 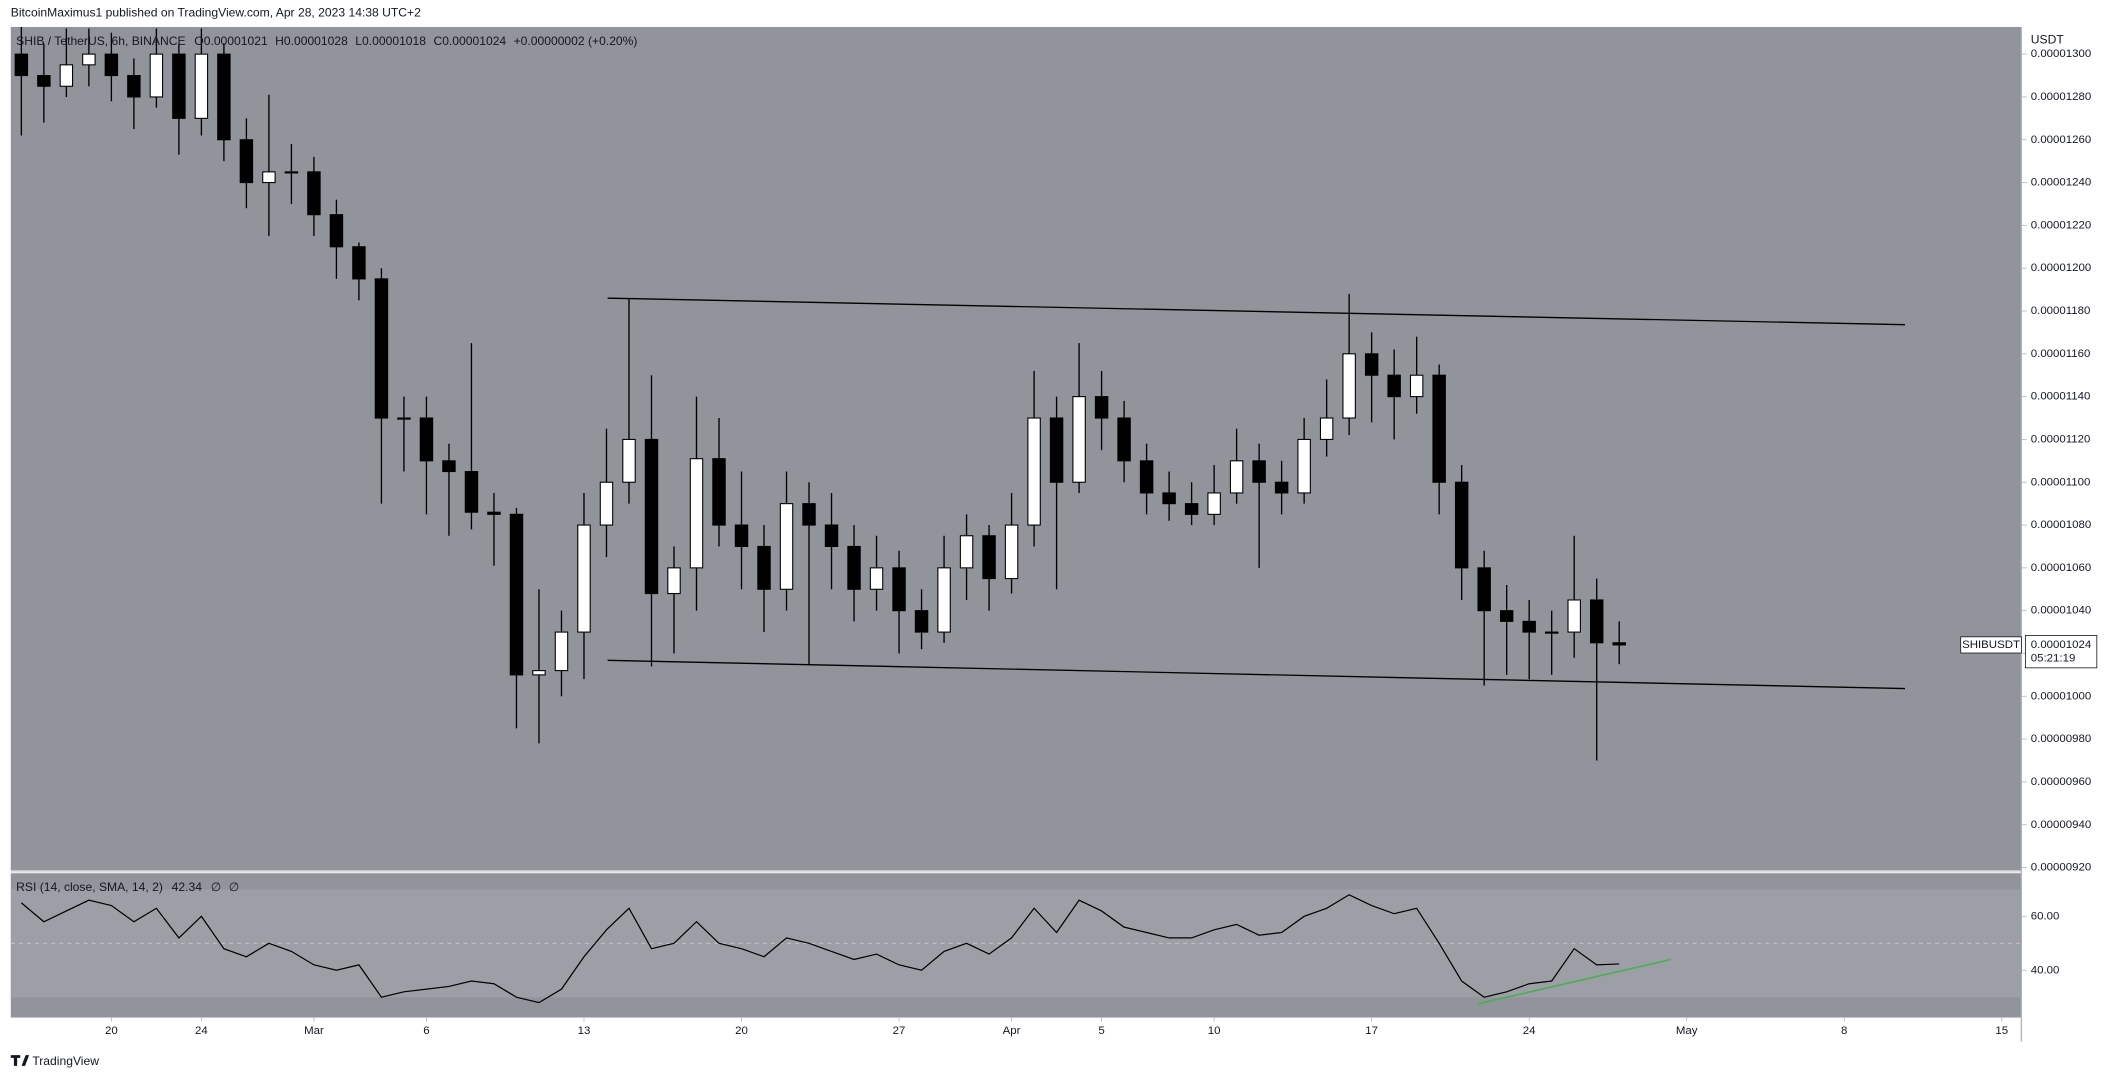 What do you see at coordinates (2061, 140) in the screenshot?
I see `y-tick-label: 0.00001260` at bounding box center [2061, 140].